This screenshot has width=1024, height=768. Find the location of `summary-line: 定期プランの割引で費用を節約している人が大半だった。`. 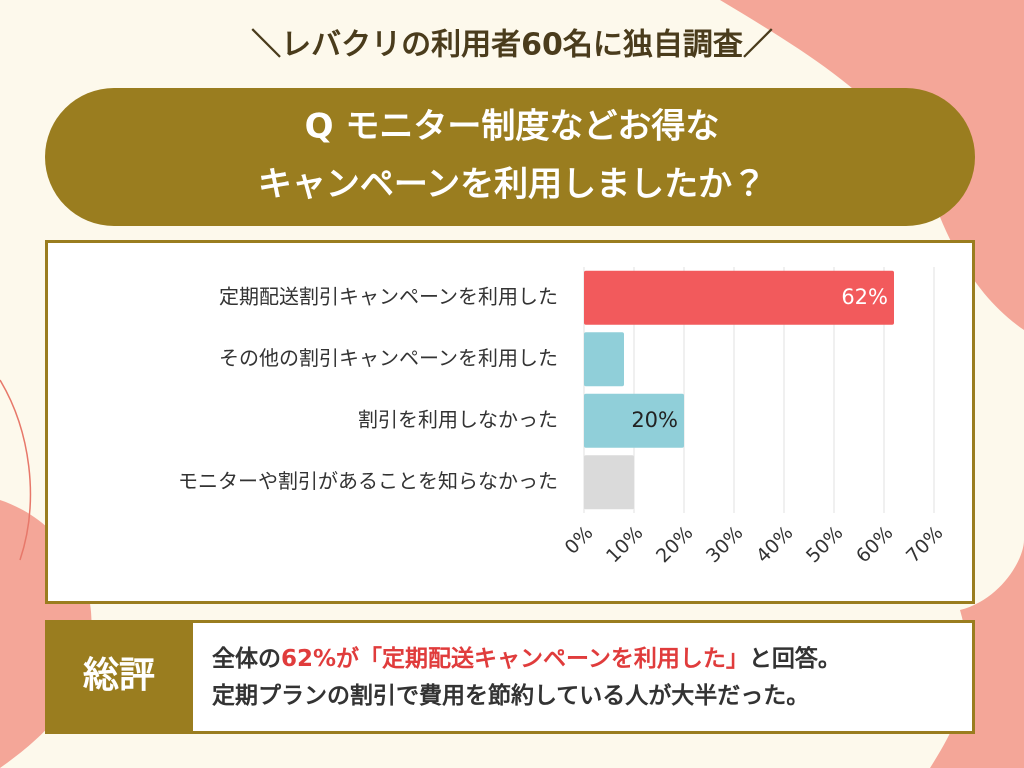

summary-line: 定期プランの割引で費用を節約している人が大半だった。 is located at coordinates (510, 695).